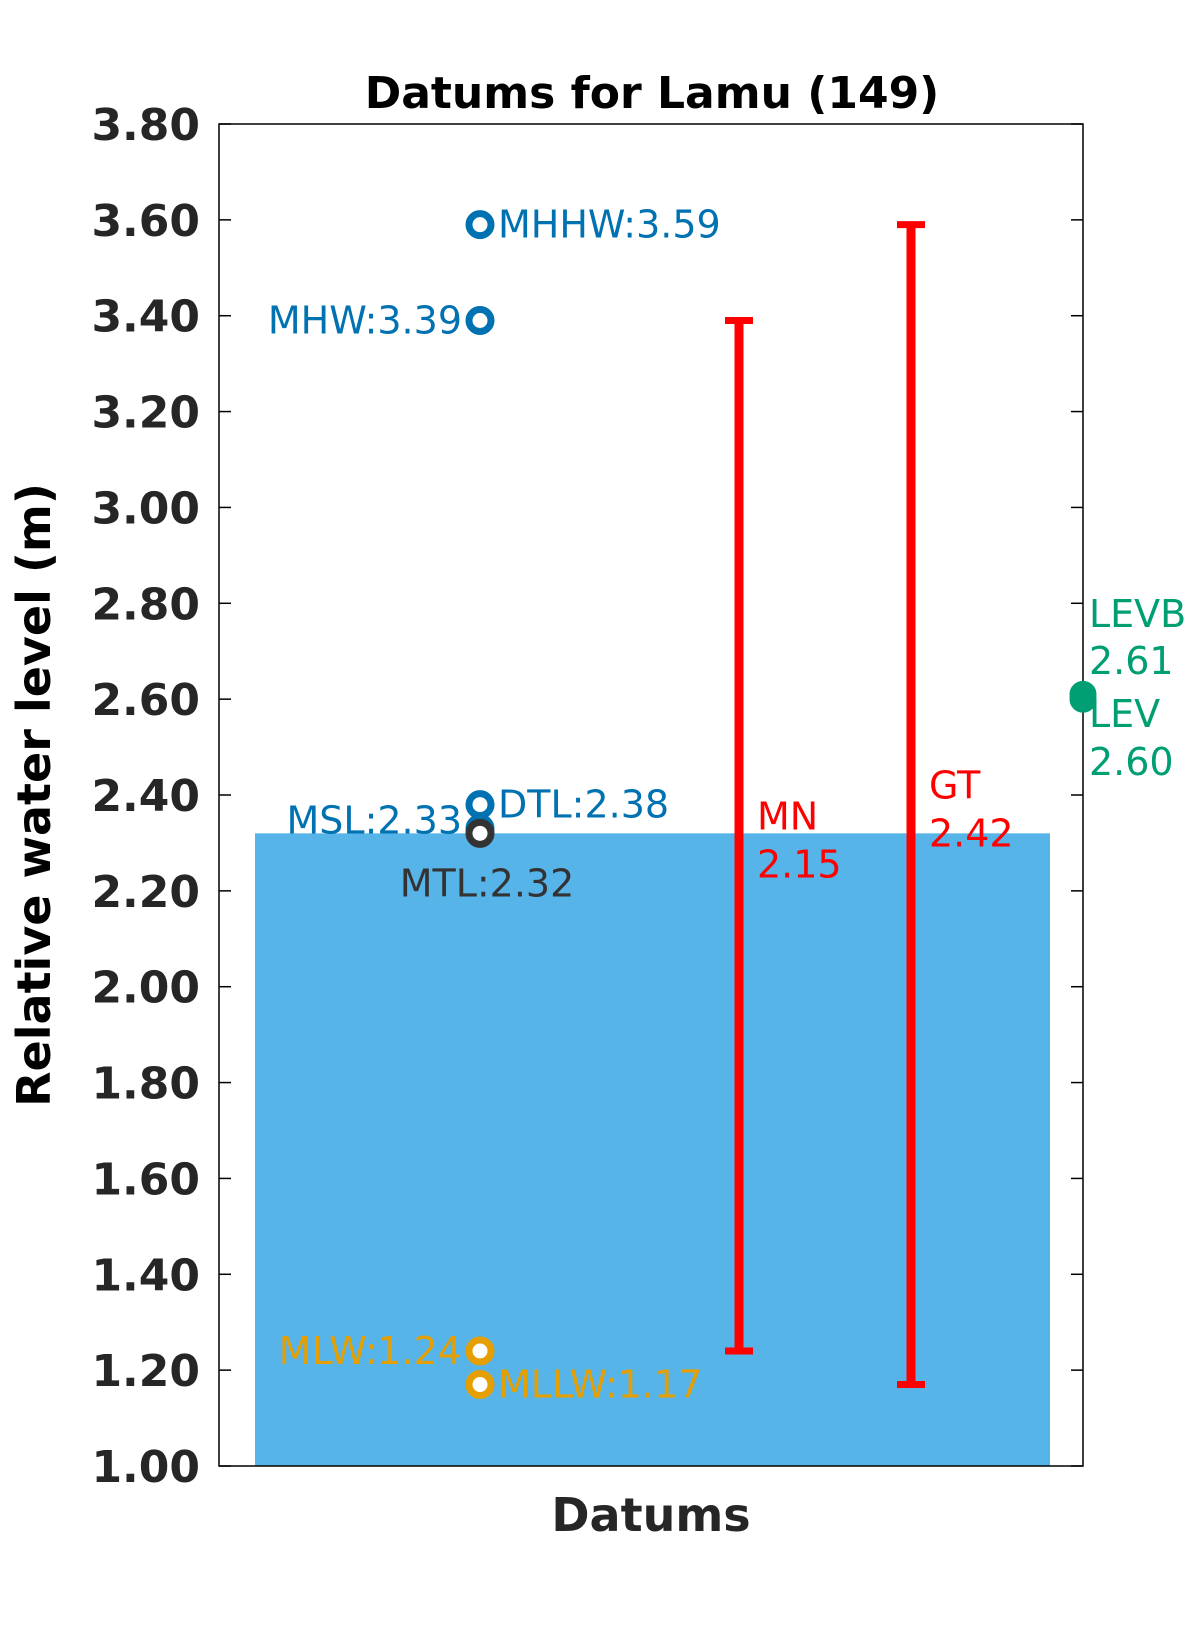 Image resolution: width=1200 pixels, height=1650 pixels. What do you see at coordinates (145, 508) in the screenshot?
I see `y-tick-label: 3.00` at bounding box center [145, 508].